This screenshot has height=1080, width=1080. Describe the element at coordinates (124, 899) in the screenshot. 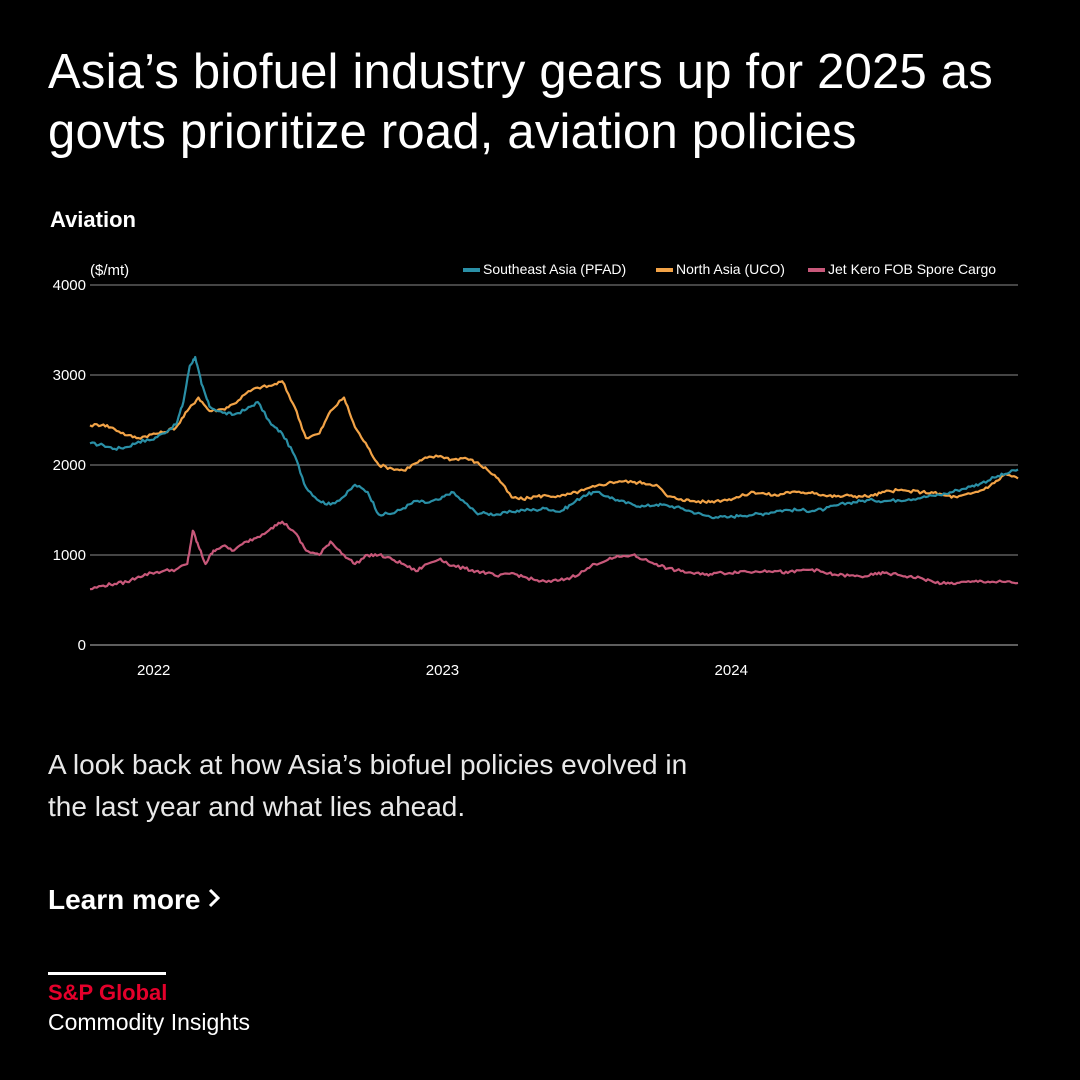

I see `learn-more-label: Learn more` at that location.